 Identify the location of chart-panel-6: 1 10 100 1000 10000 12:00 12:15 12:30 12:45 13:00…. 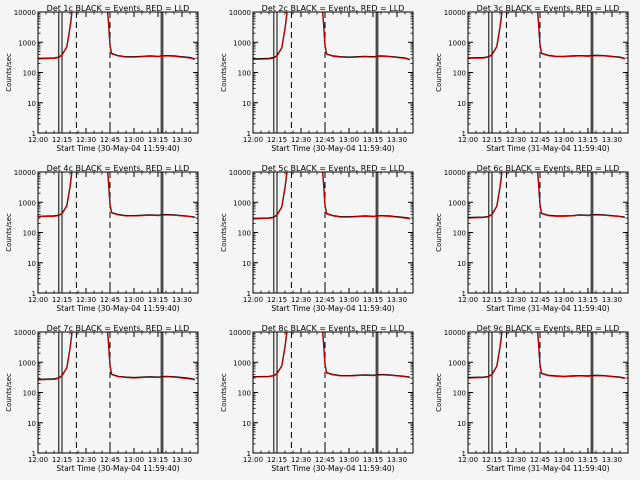
(532, 238).